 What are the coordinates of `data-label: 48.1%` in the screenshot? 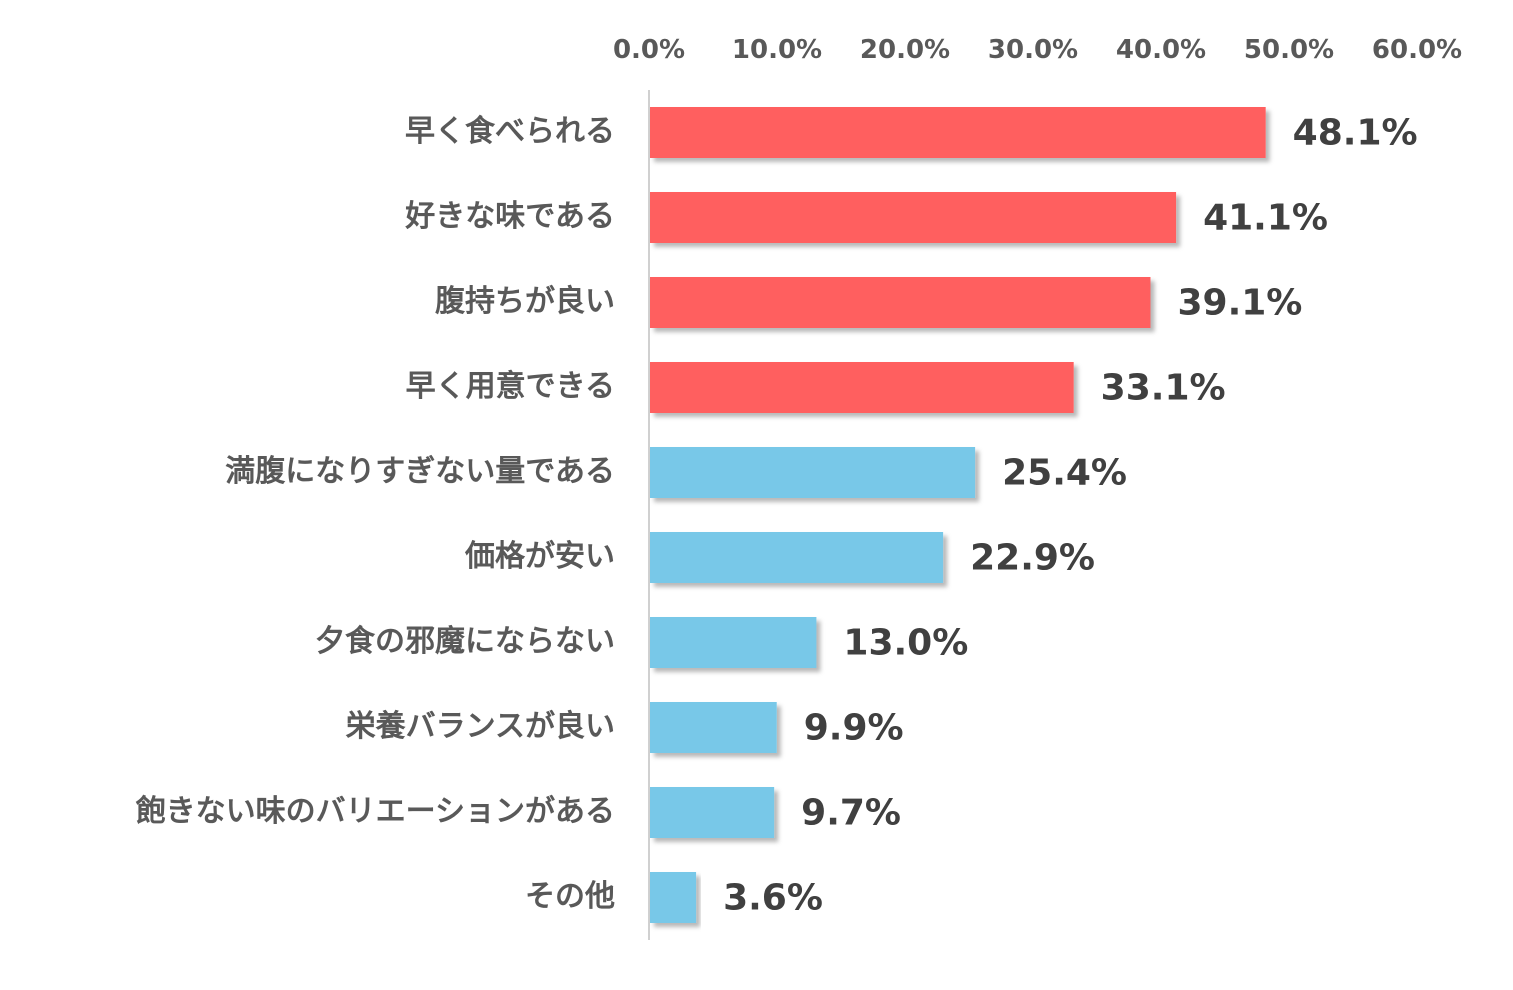 It's located at (1355, 133).